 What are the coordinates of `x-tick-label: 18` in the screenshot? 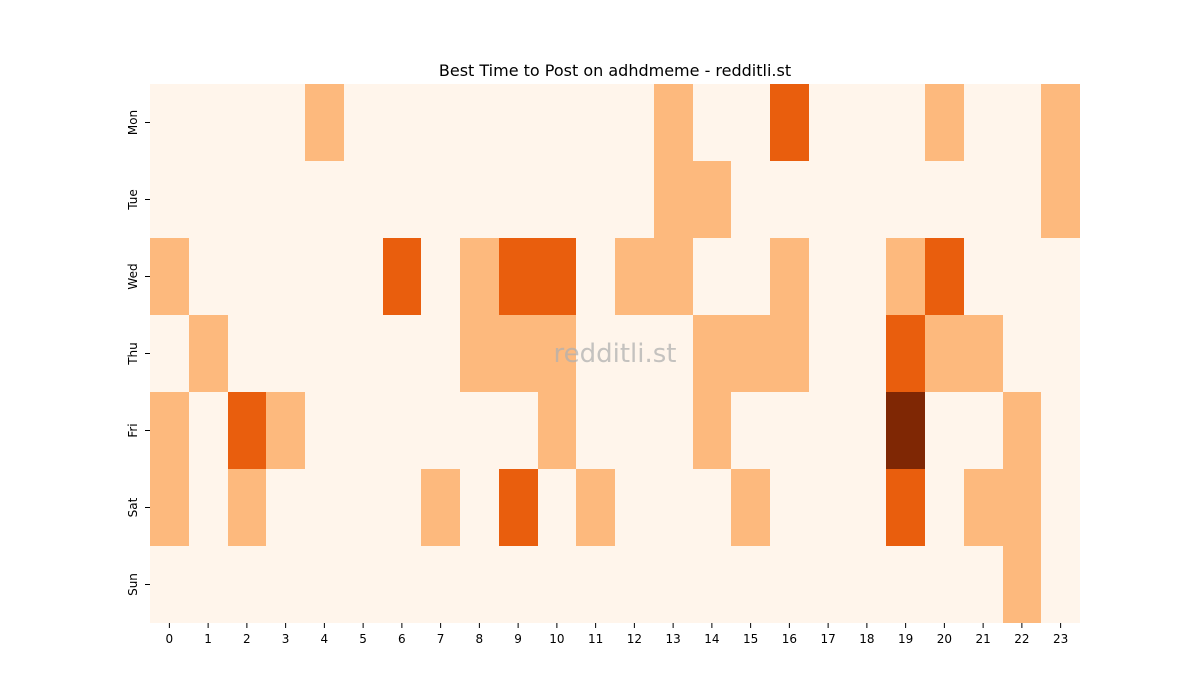 It's located at (866, 639).